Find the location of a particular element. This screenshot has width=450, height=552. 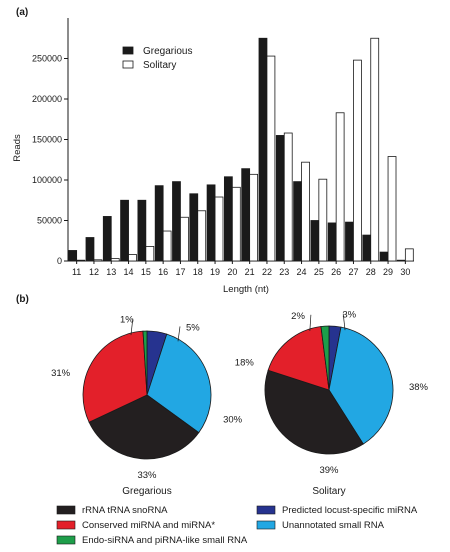

pie-slice-1pct is located at coordinates (145, 363).